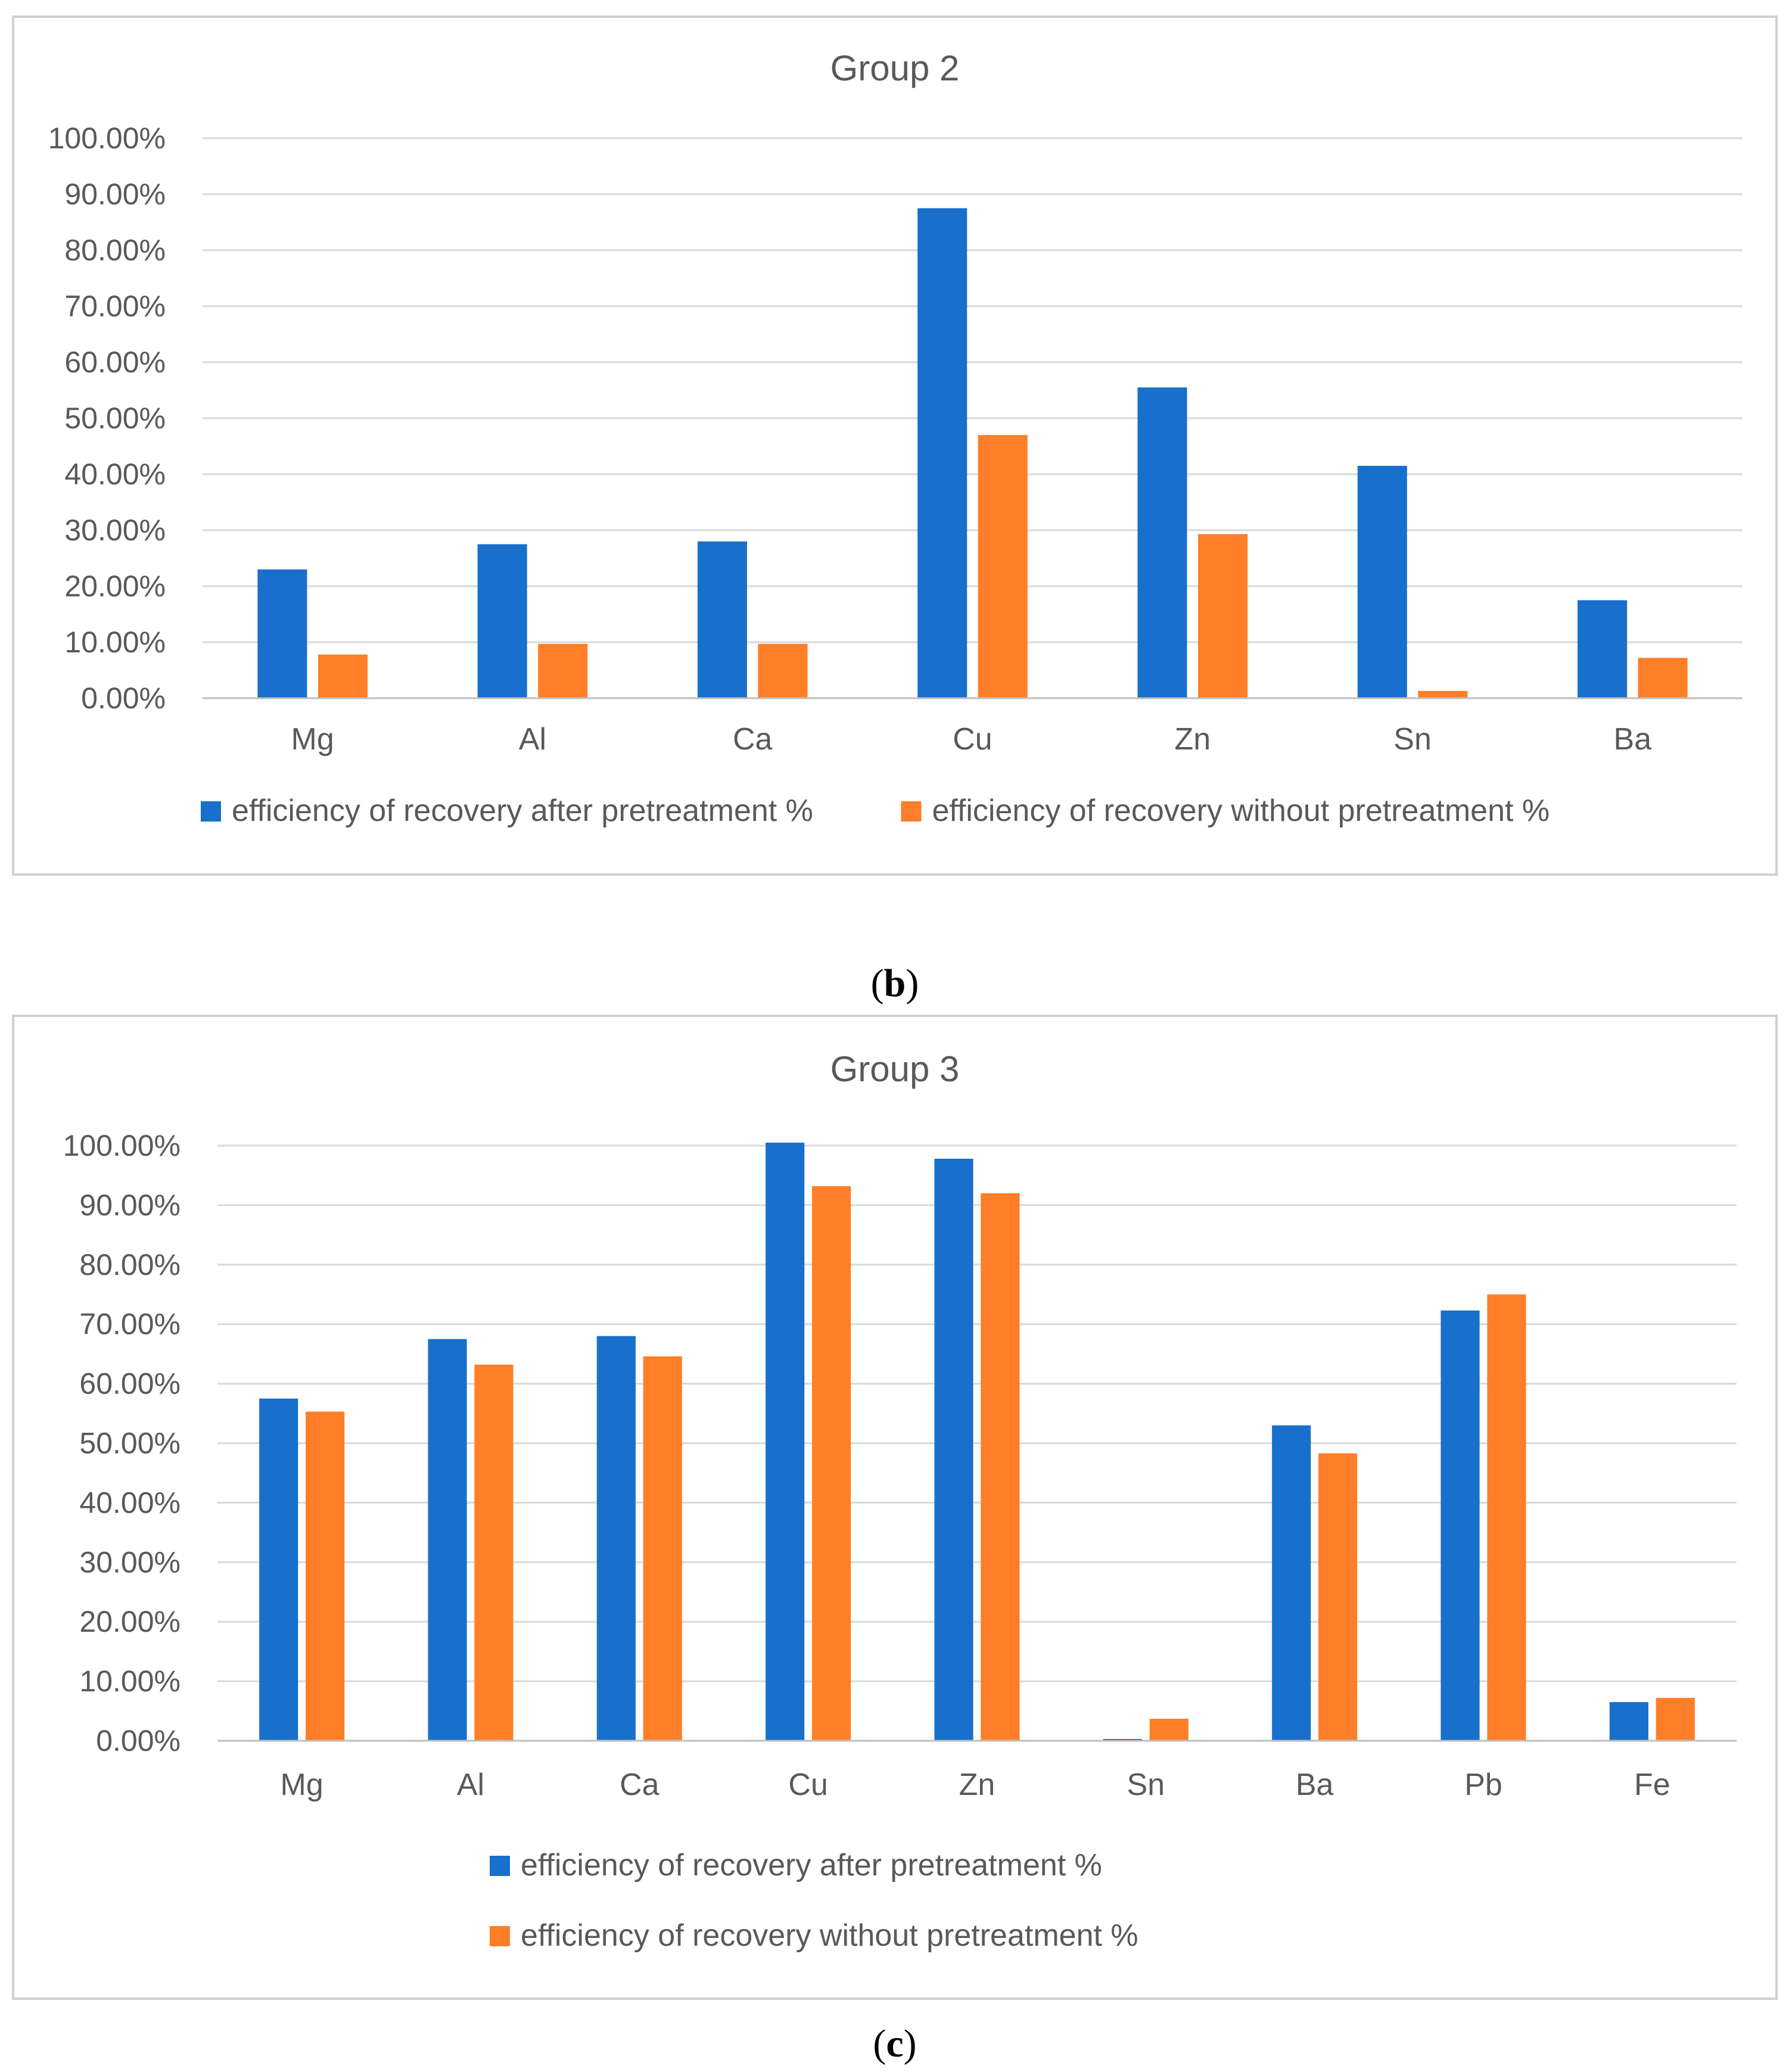  I want to click on caption-letter: b, so click(895, 983).